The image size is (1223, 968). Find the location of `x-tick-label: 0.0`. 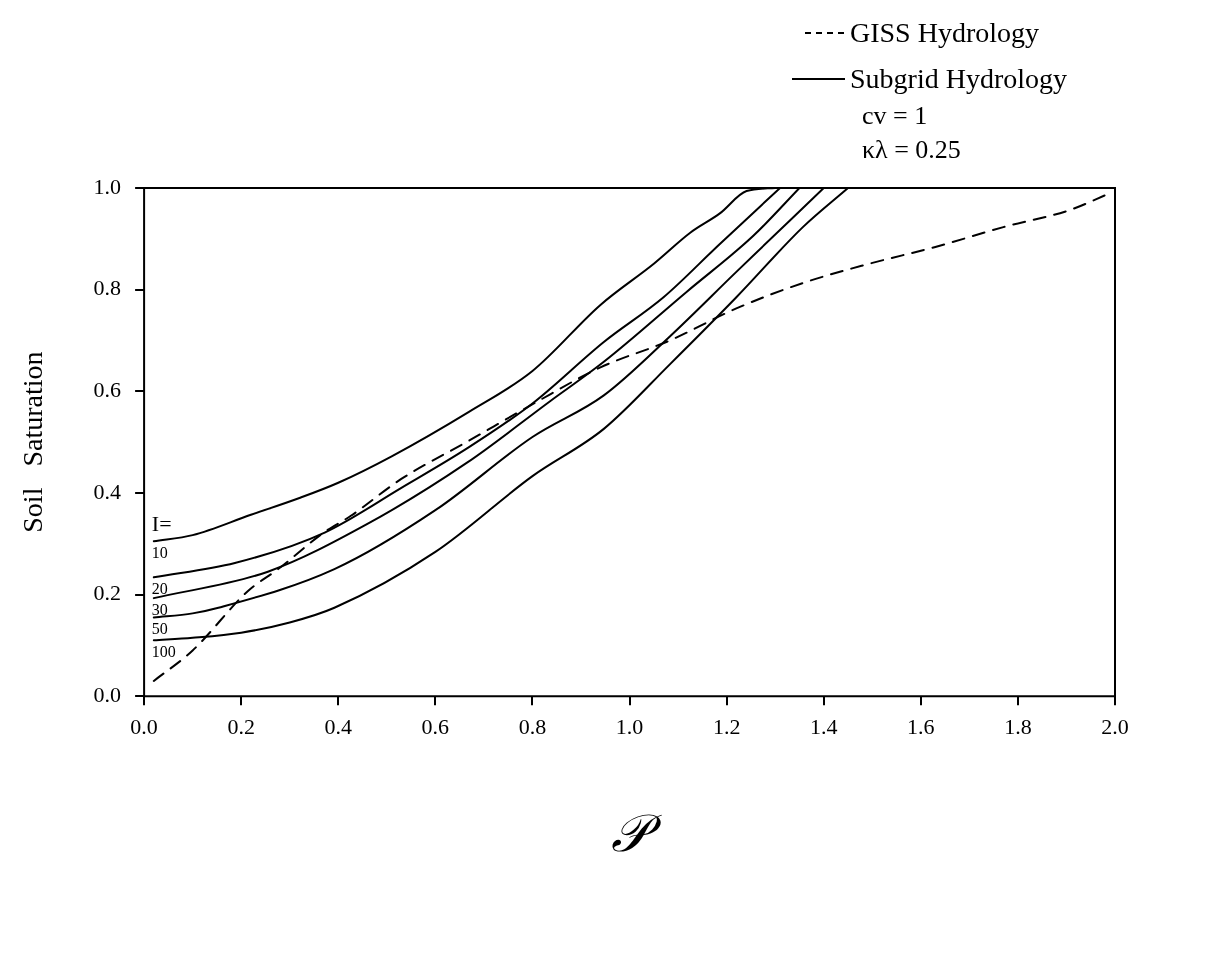

x-tick-label: 0.0 is located at coordinates (144, 727).